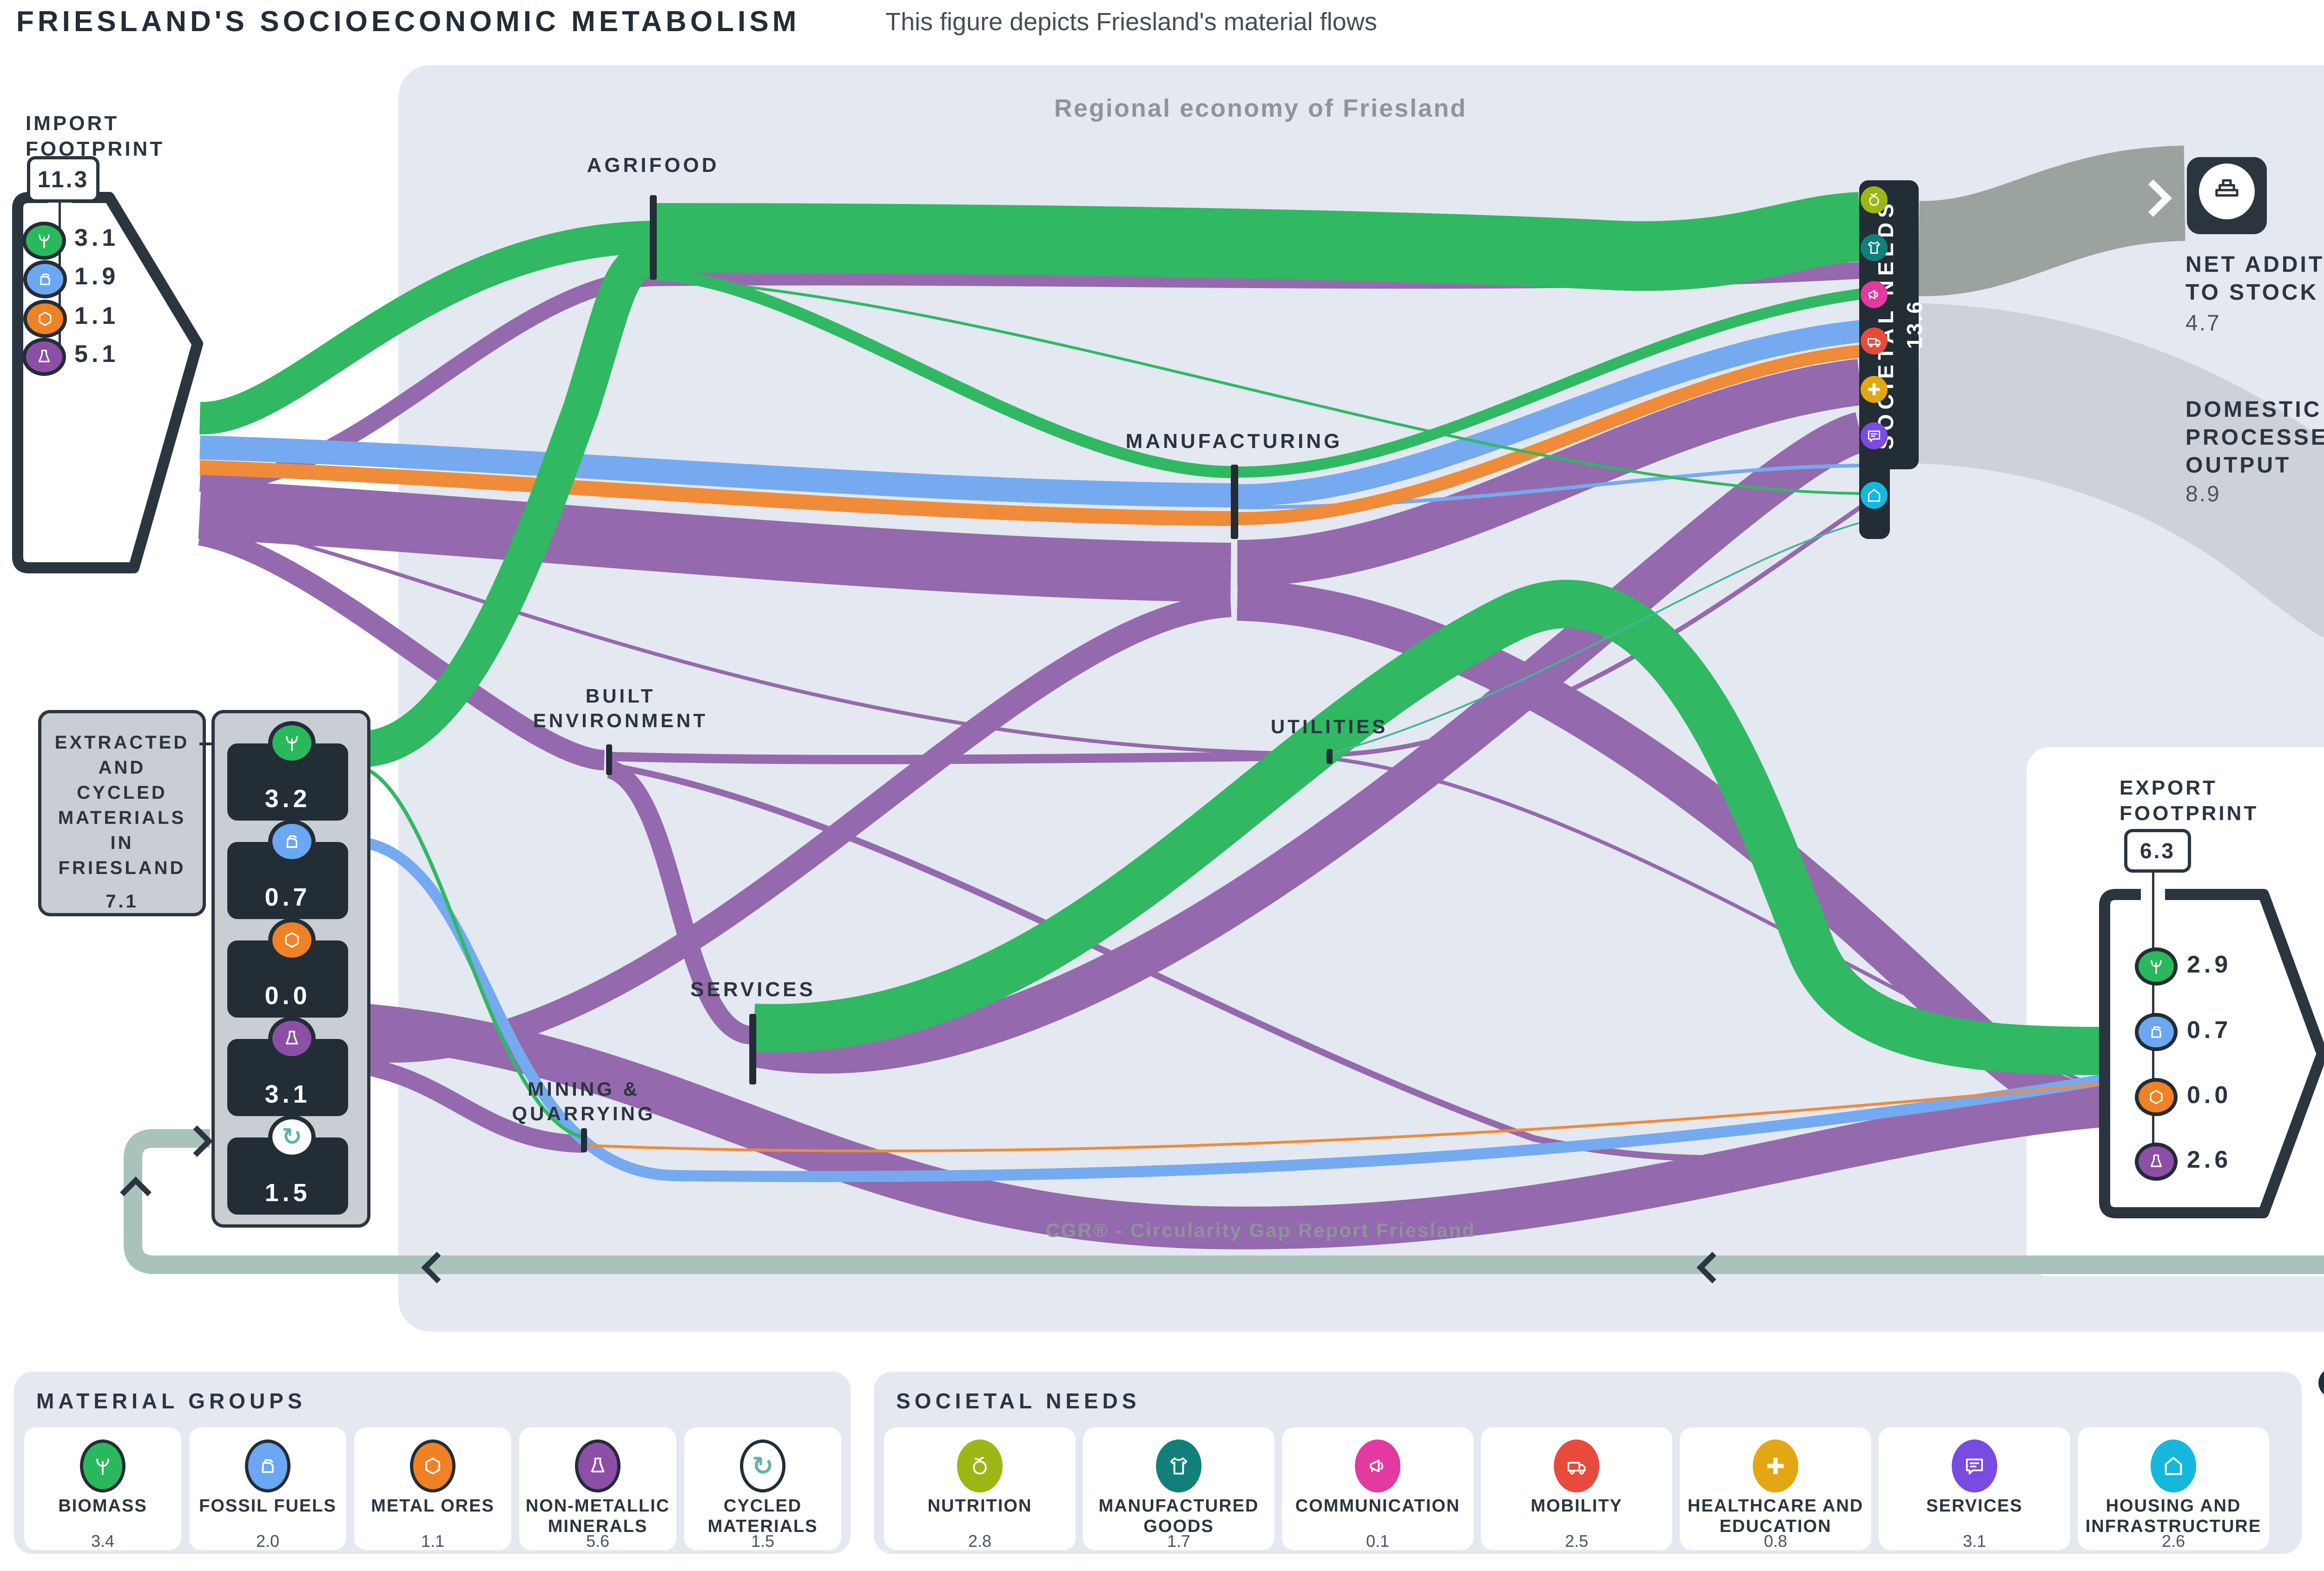 The height and width of the screenshot is (1571, 2324). I want to click on material-card-cycled: ↻ CYCLED MATERIALS 1.5, so click(762, 1489).